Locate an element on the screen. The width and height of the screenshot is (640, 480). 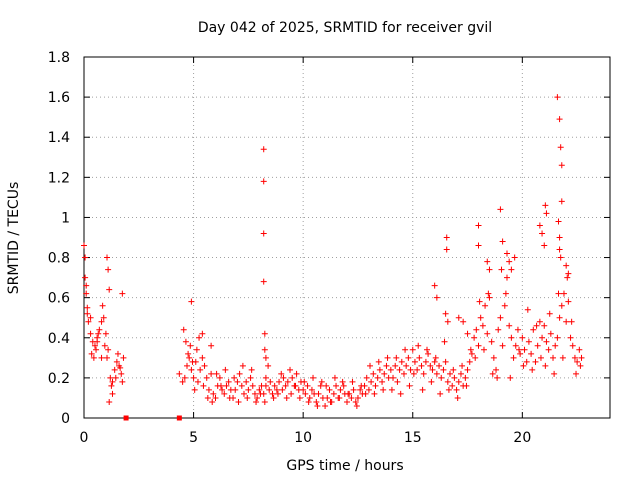
y-tick-label: 1 is located at coordinates (65, 218).